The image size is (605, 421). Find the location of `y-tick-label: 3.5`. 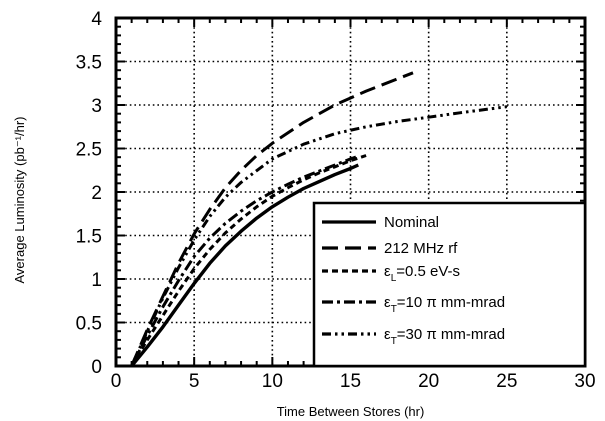

y-tick-label: 3.5 is located at coordinates (89, 63).